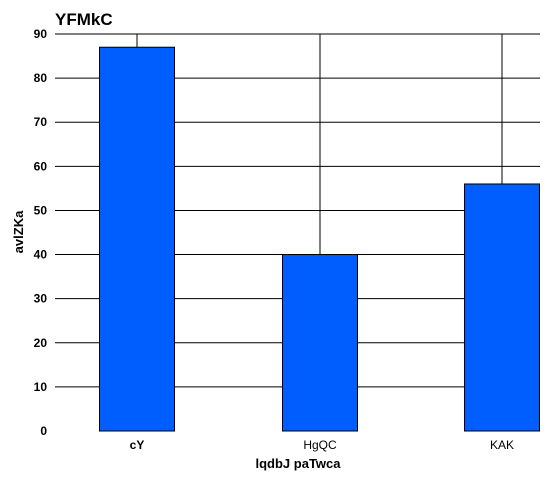 This screenshot has width=552, height=483. What do you see at coordinates (137, 239) in the screenshot?
I see `bar-cY` at bounding box center [137, 239].